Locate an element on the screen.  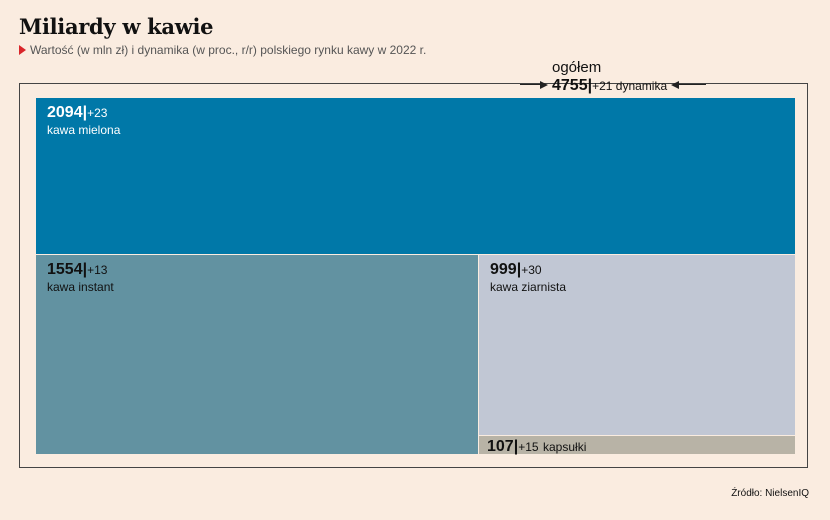
cell-value: 2094 is located at coordinates (65, 112).